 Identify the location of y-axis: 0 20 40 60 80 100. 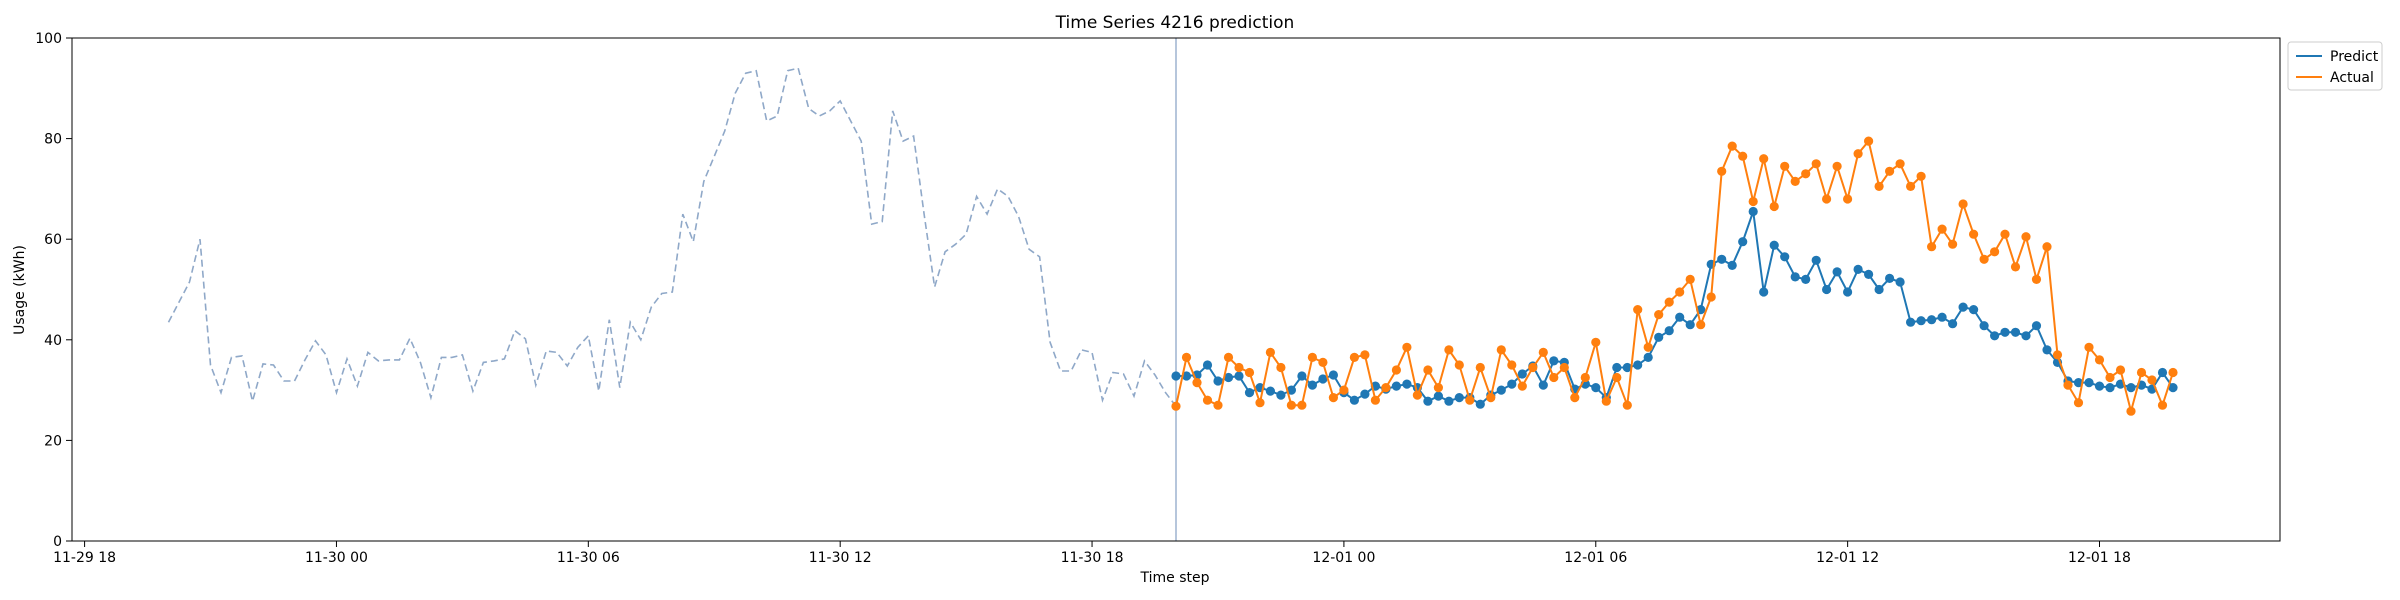
(53, 290).